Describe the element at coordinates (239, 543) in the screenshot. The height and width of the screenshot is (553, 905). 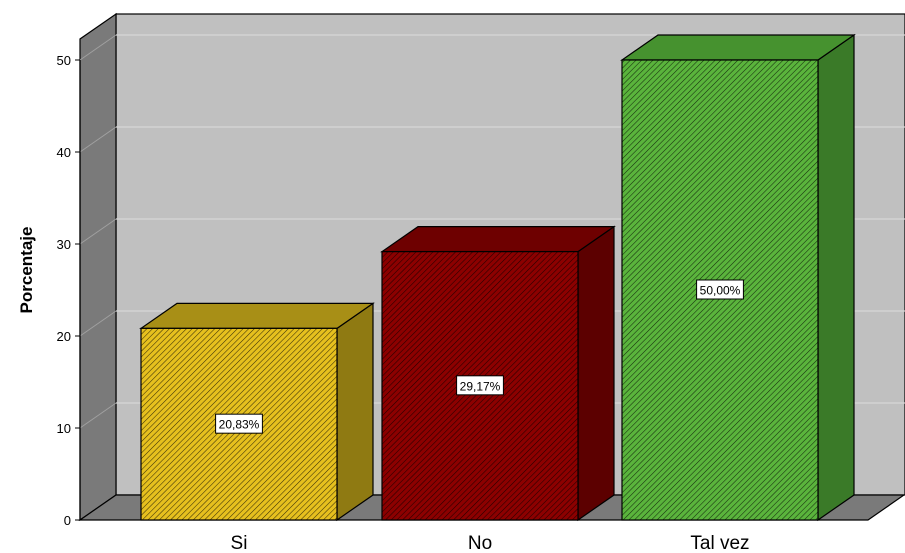
I see `x-category-label: Si` at that location.